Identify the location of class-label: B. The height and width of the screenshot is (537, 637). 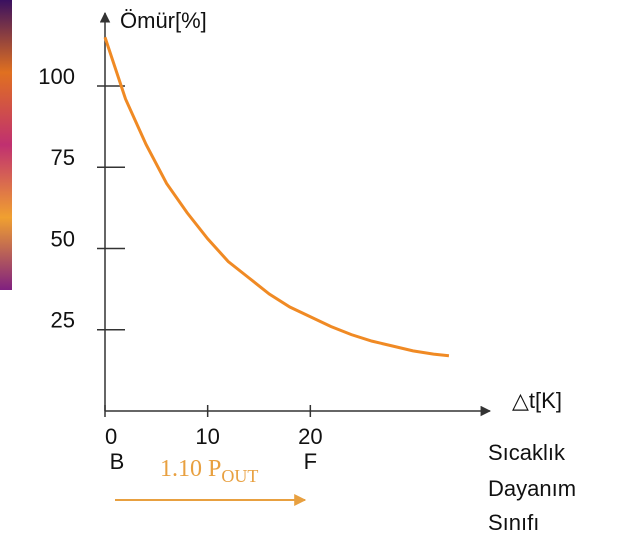
(117, 461).